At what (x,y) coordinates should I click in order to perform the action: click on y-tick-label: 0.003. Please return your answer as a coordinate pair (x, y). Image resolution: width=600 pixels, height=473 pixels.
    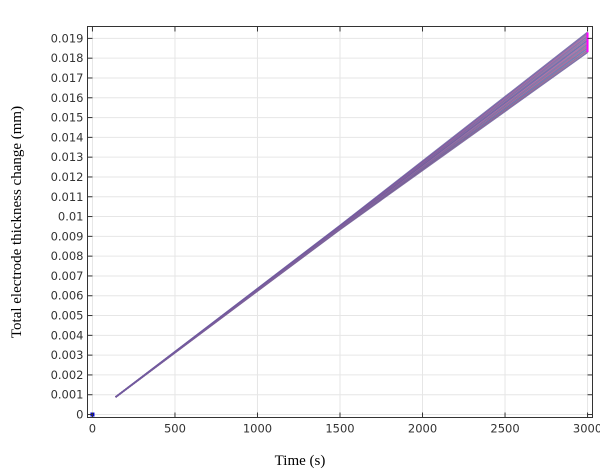
    Looking at the image, I should click on (67, 355).